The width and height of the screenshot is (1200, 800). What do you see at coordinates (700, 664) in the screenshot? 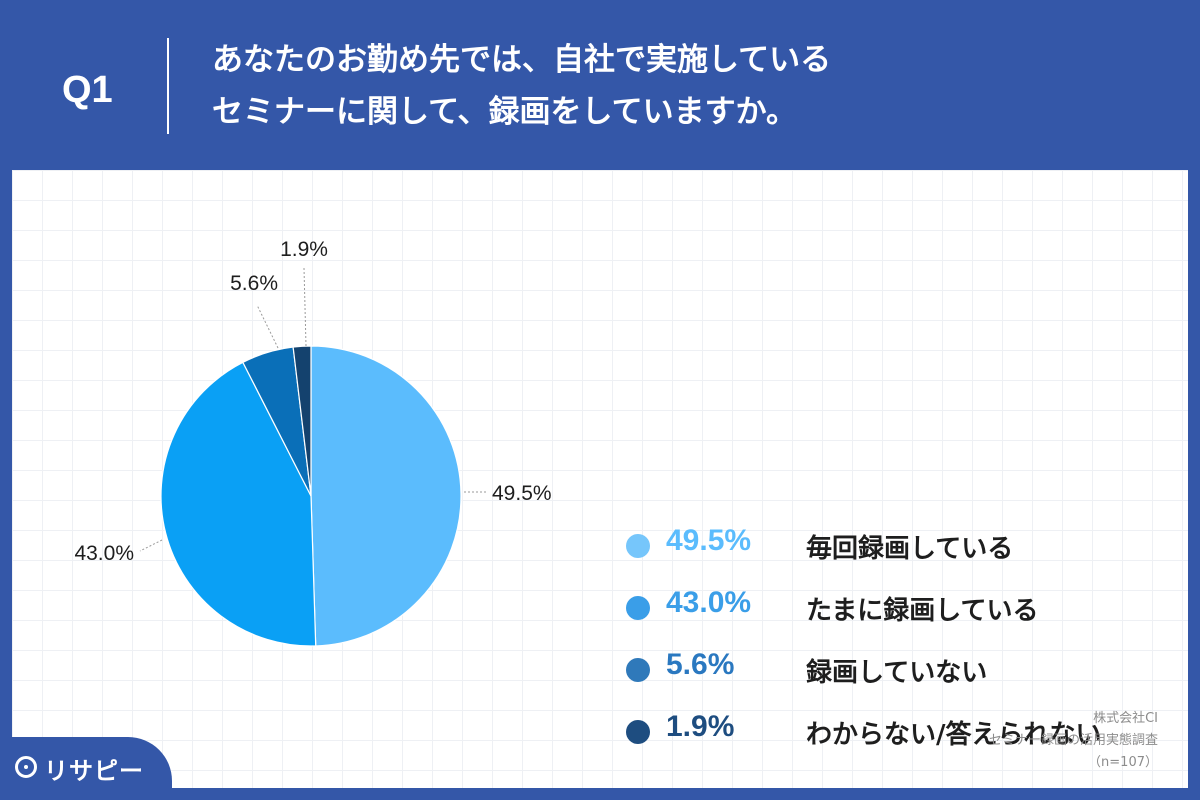
I see `legend-percent: 5.6%` at bounding box center [700, 664].